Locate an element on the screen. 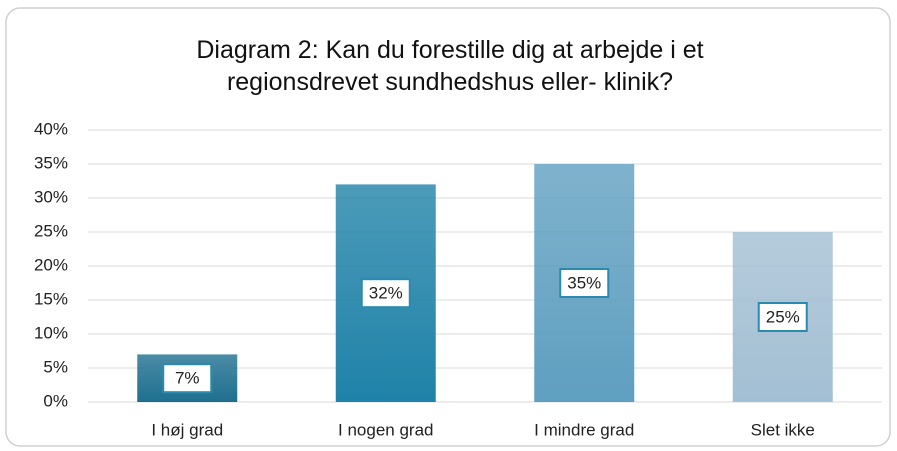 This screenshot has width=897, height=451. data-label: 25% is located at coordinates (783, 316).